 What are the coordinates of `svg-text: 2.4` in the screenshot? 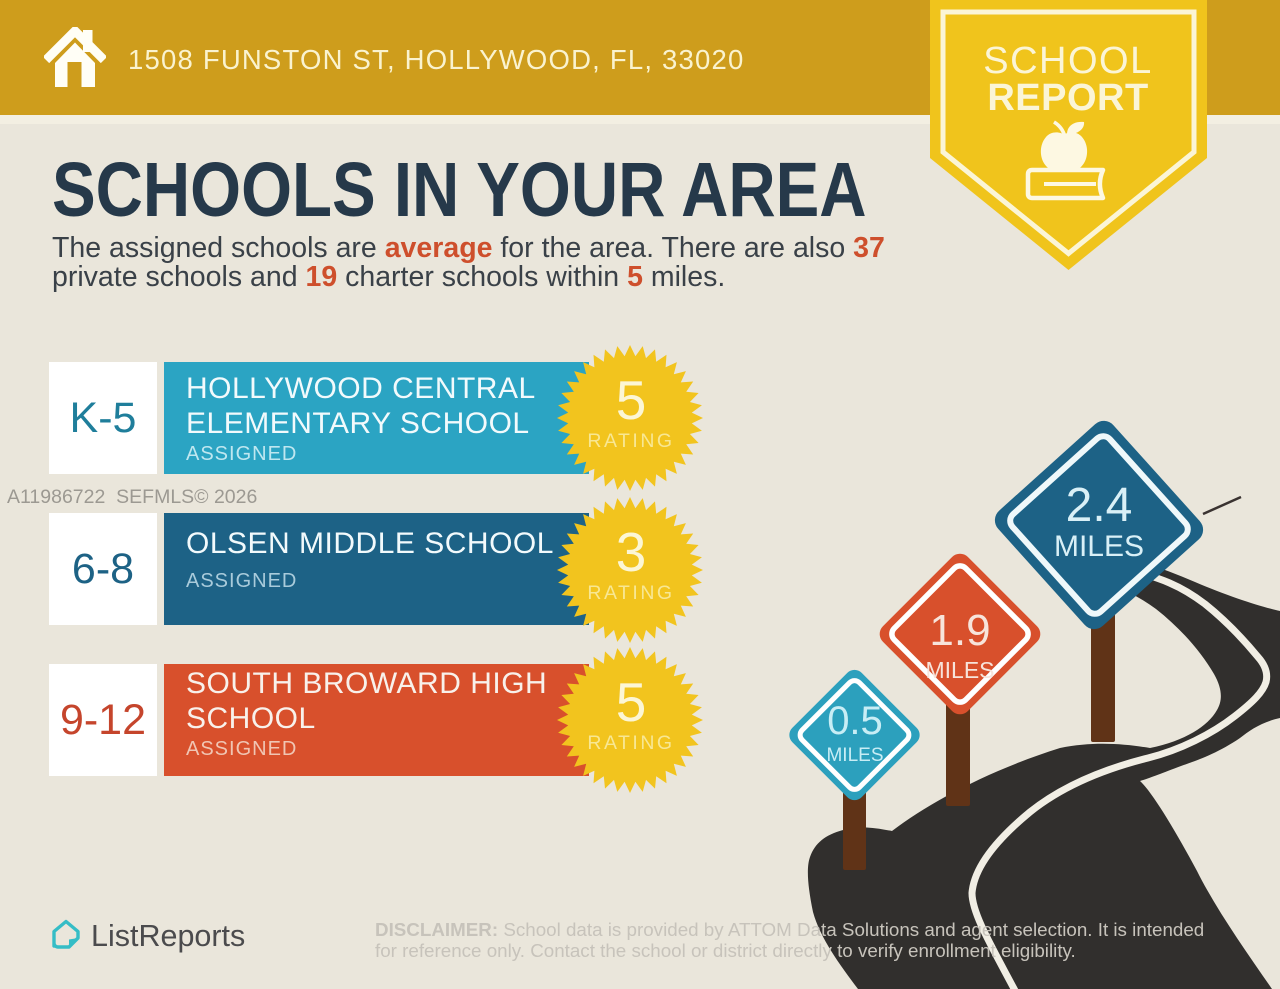 It's located at (1099, 505).